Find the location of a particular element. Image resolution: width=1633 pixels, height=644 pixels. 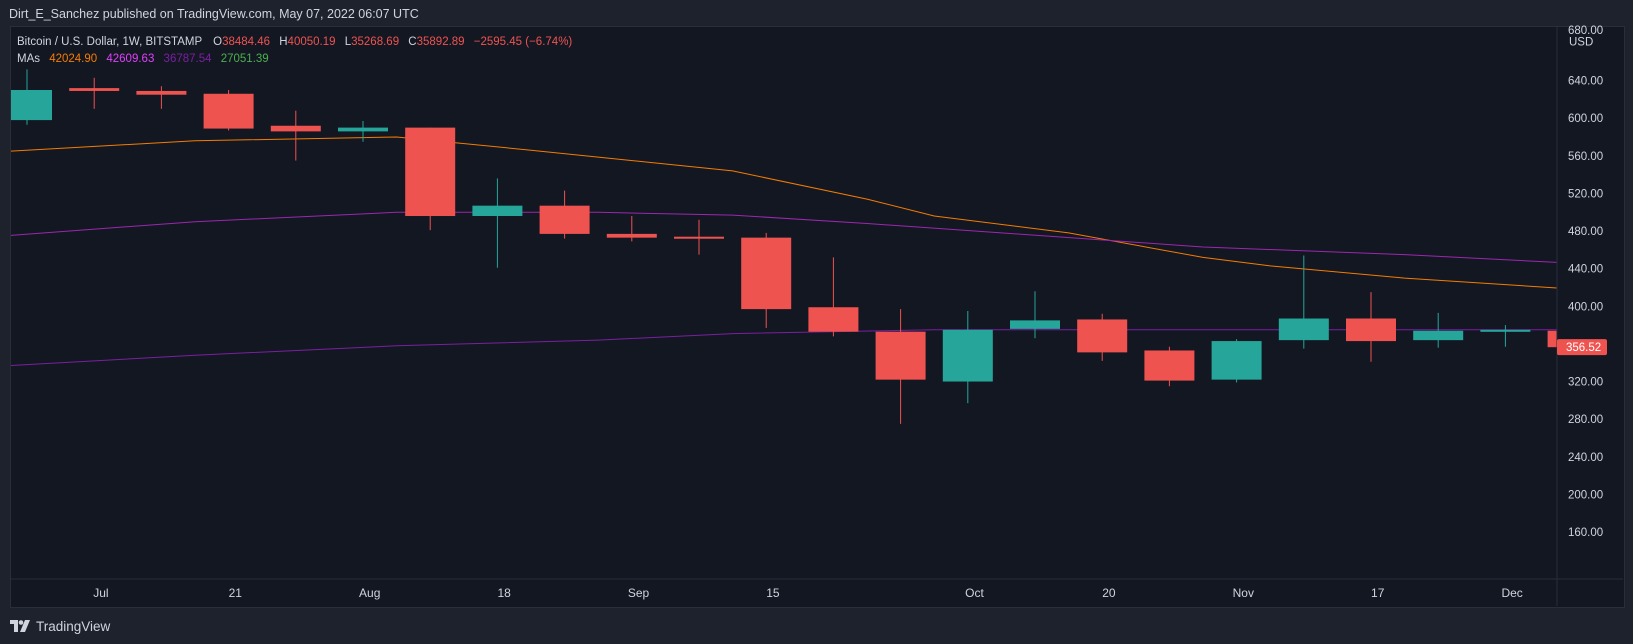

time-tick-label: 21 is located at coordinates (236, 593).